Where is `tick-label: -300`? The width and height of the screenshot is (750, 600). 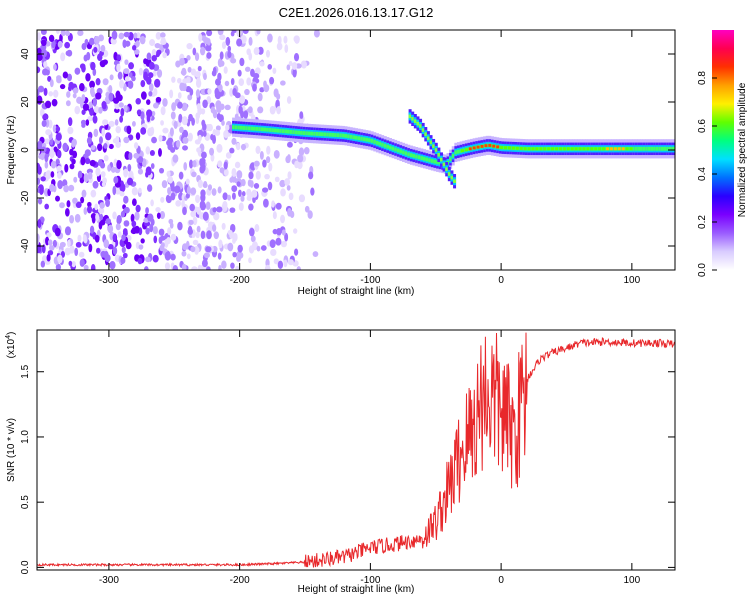
tick-label: -300 is located at coordinates (109, 280).